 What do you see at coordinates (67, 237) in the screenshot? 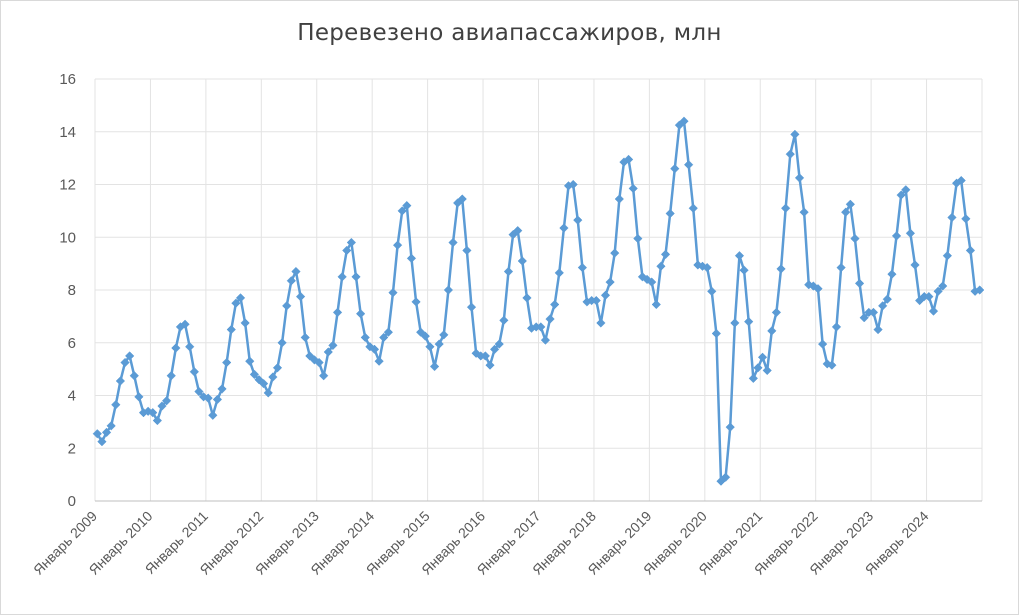
I see `y-tick-label: 10` at bounding box center [67, 237].